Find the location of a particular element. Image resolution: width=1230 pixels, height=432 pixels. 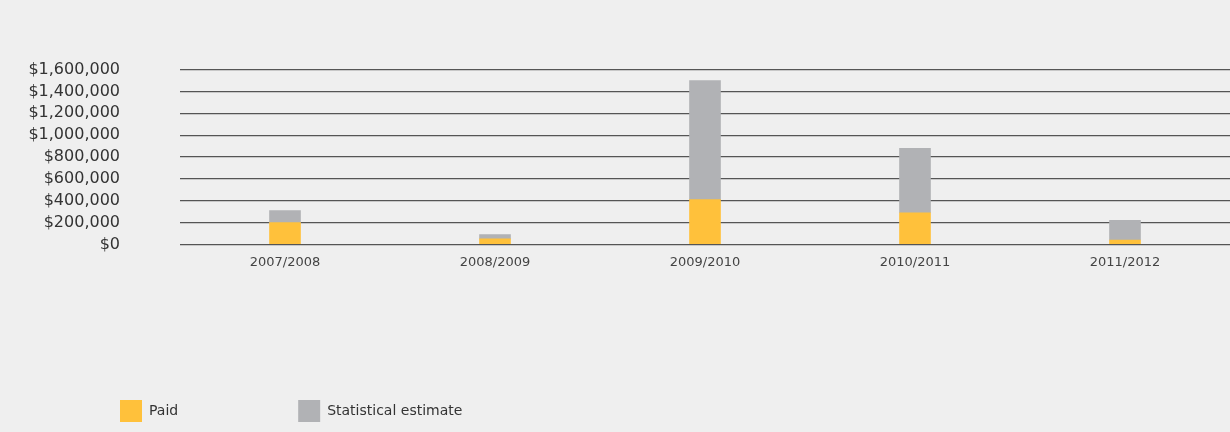

legend-label: Paid is located at coordinates (164, 409).